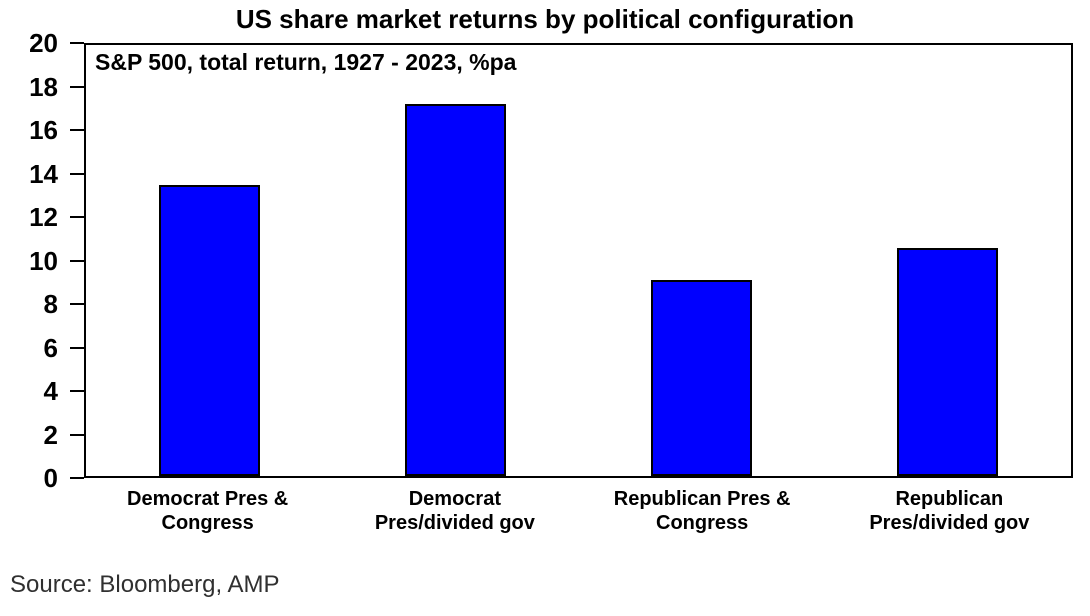 This screenshot has width=1090, height=616. I want to click on category-label: Democrat Pres & Congress, so click(208, 511).